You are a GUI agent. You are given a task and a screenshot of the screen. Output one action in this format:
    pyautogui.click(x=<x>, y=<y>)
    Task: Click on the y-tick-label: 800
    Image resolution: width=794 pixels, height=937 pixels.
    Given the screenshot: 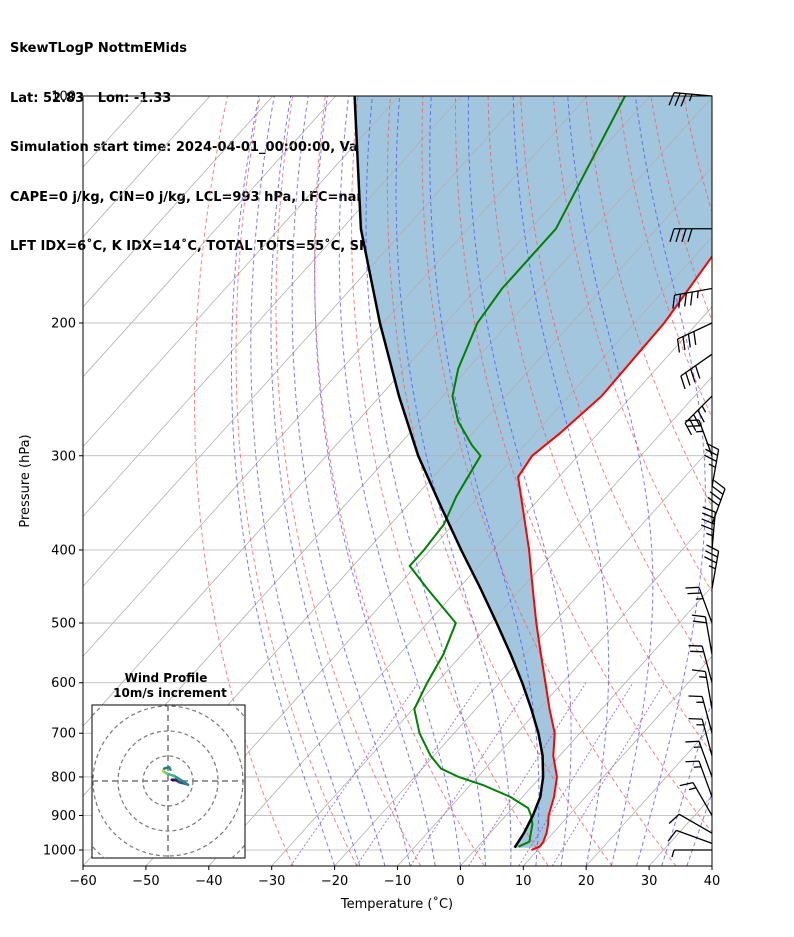 What is the action you would take?
    pyautogui.click(x=63, y=777)
    